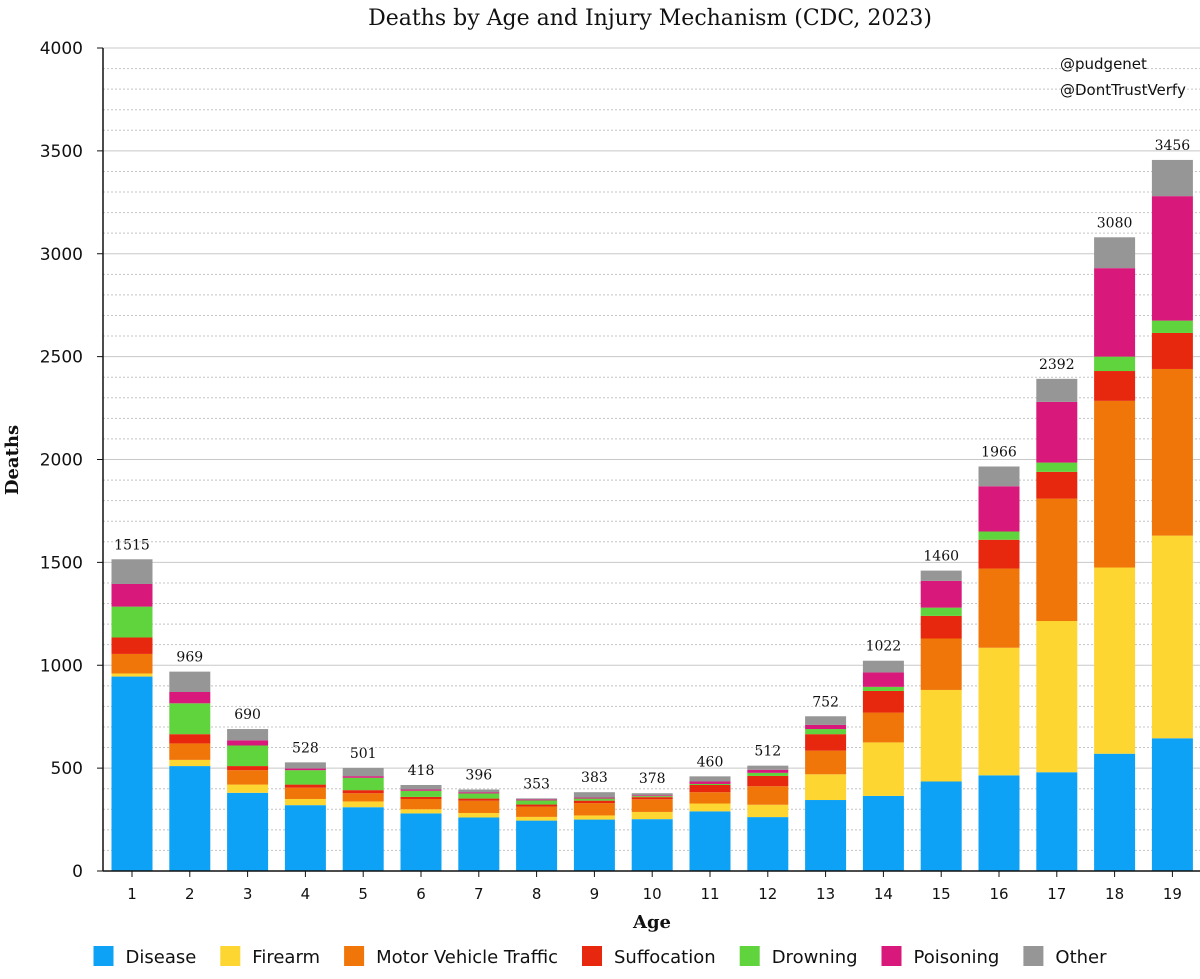  Describe the element at coordinates (144, 957) in the screenshot. I see `legend-item: Disease` at that location.